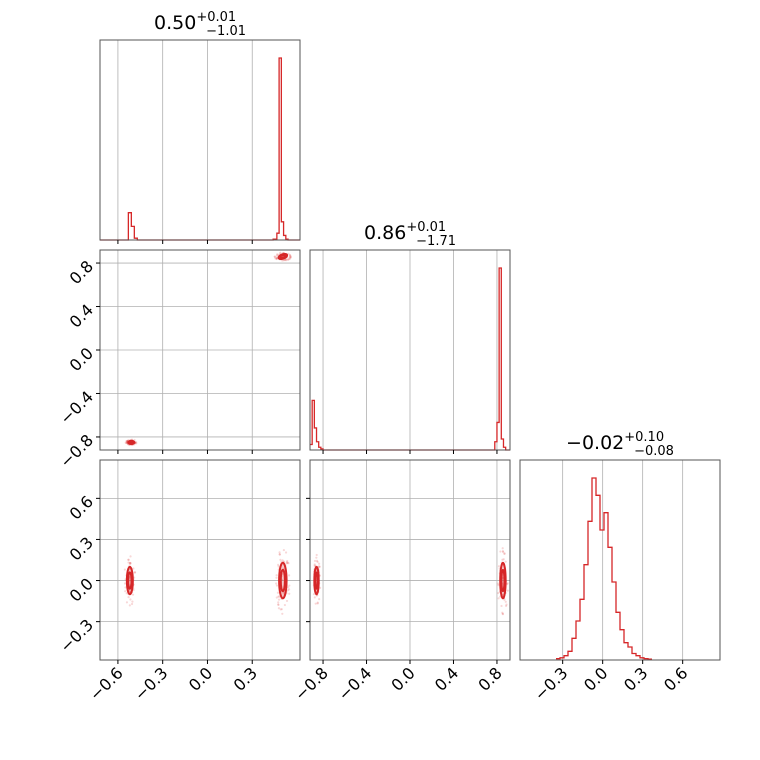 The image size is (760, 760). I want to click on title-param-1: 0.86+0.01 −1.71, so click(410, 234).